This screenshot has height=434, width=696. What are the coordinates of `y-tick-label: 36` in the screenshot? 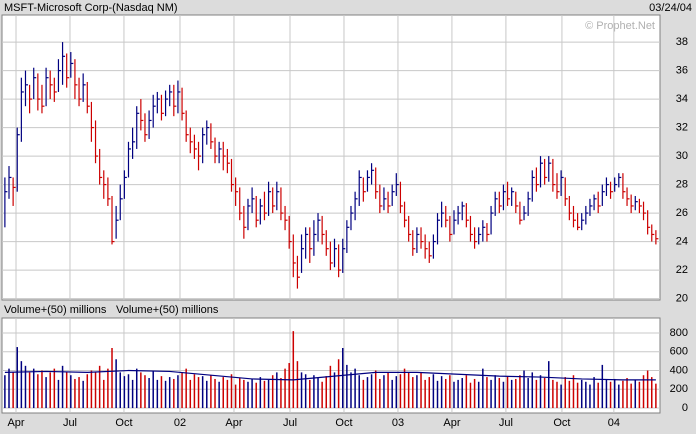 It's located at (682, 70).